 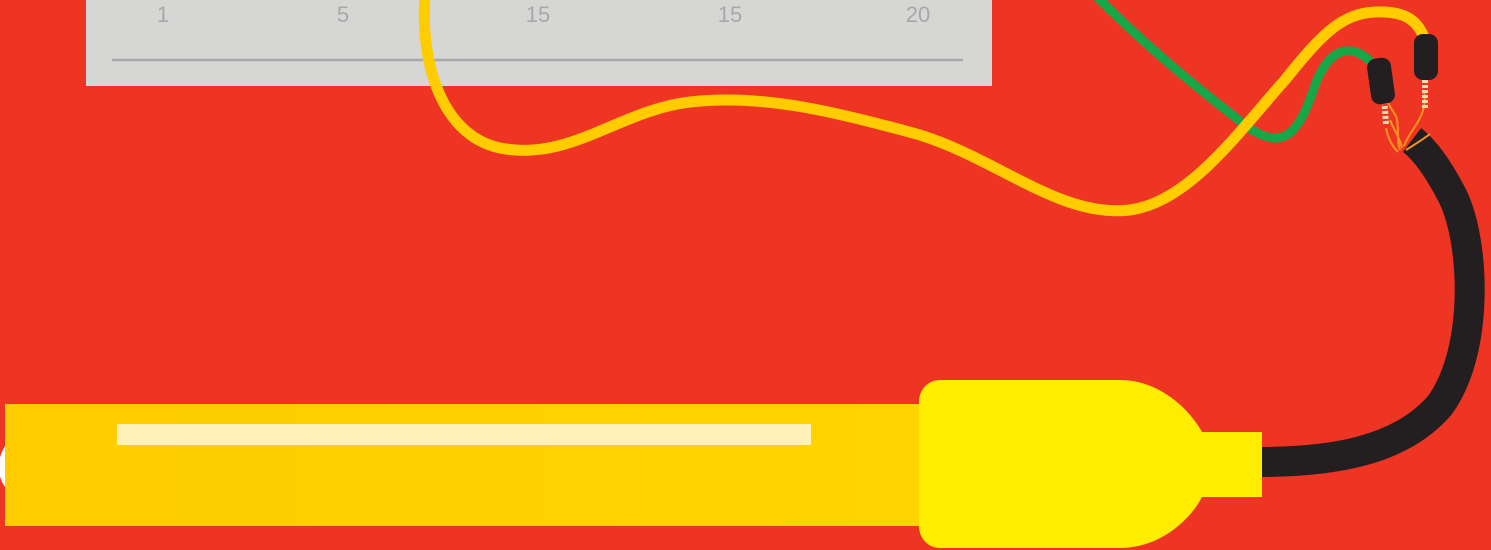 I want to click on probe-body, so click(x=467, y=465).